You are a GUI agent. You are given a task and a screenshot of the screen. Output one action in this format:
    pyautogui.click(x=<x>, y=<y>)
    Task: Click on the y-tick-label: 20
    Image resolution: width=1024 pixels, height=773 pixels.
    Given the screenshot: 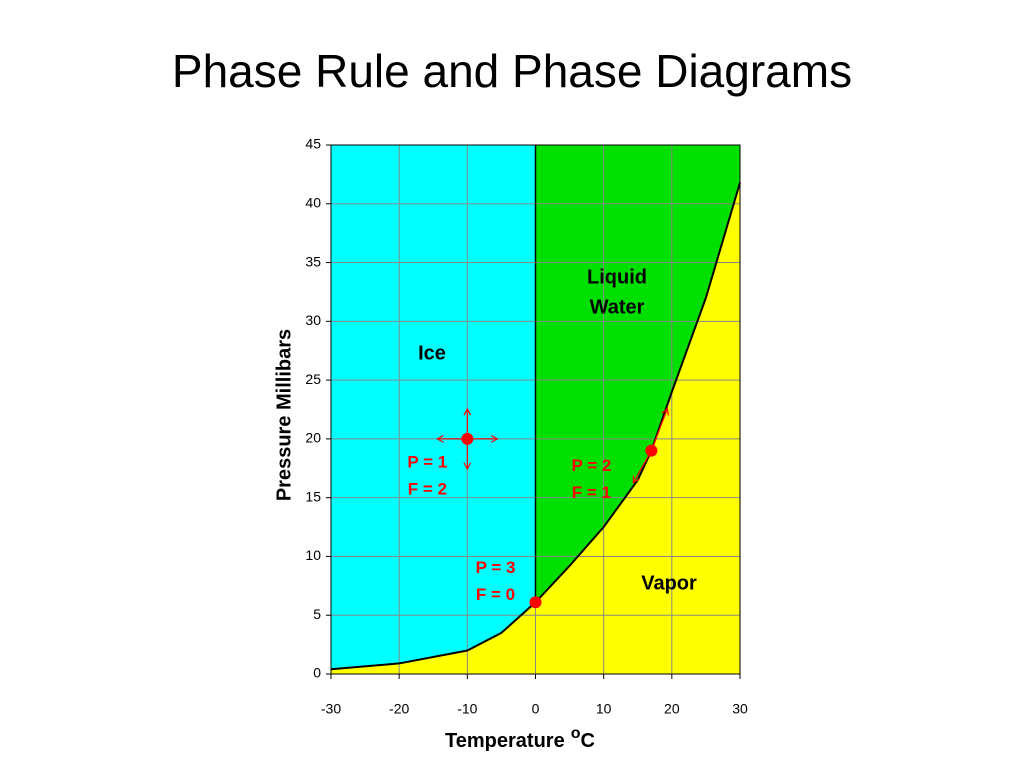 What is the action you would take?
    pyautogui.click(x=313, y=438)
    